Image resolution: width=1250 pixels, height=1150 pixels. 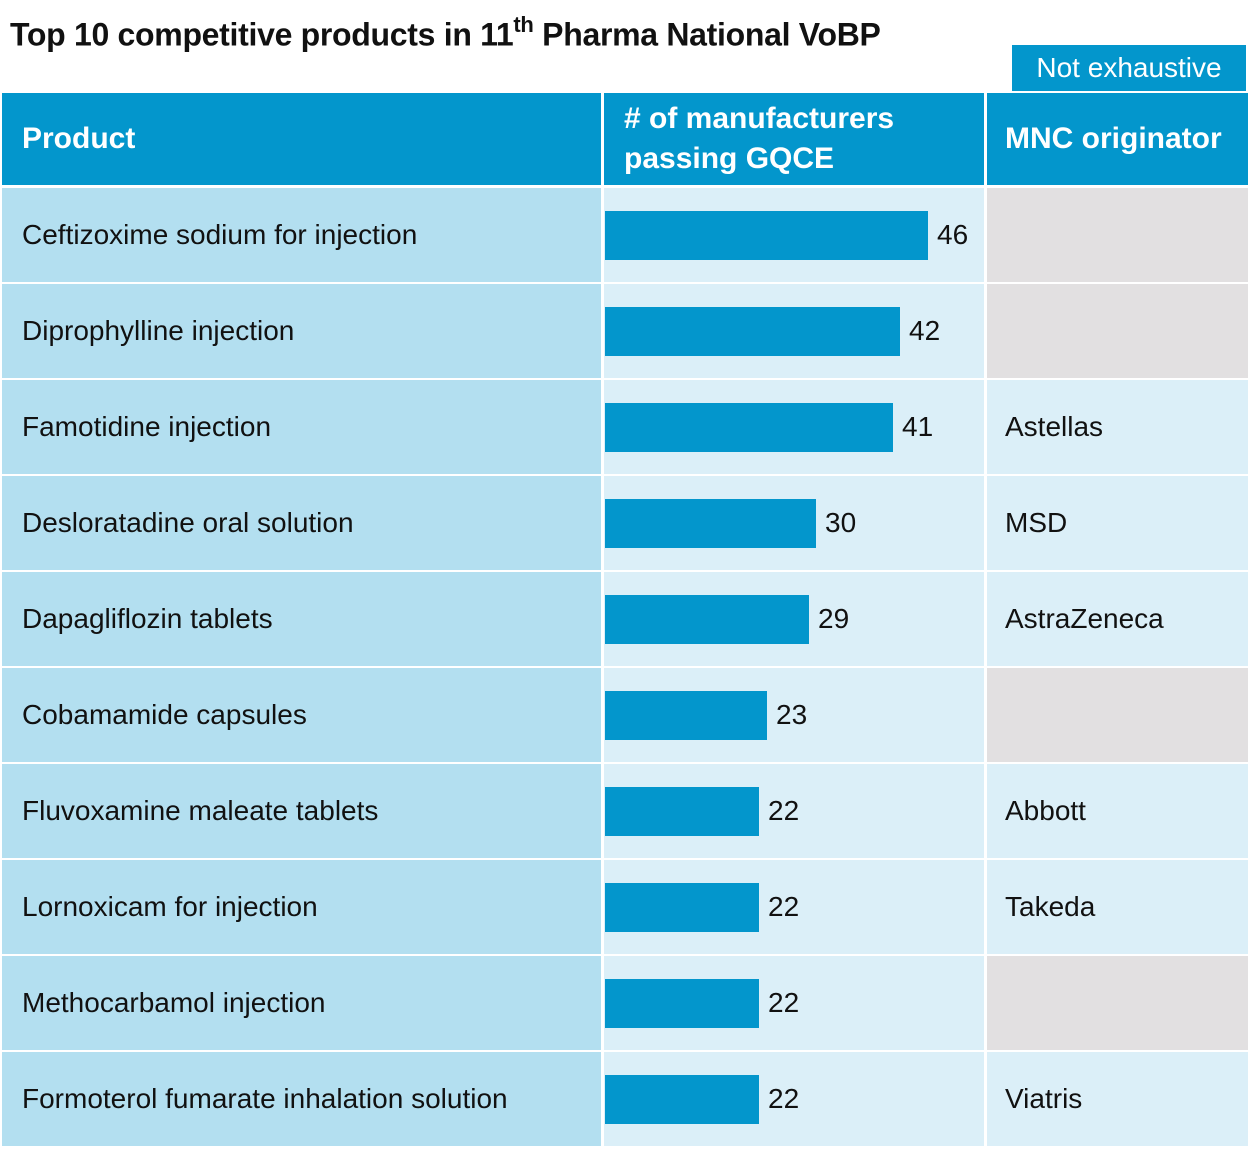 I want to click on title-superscript: th, so click(x=523, y=24).